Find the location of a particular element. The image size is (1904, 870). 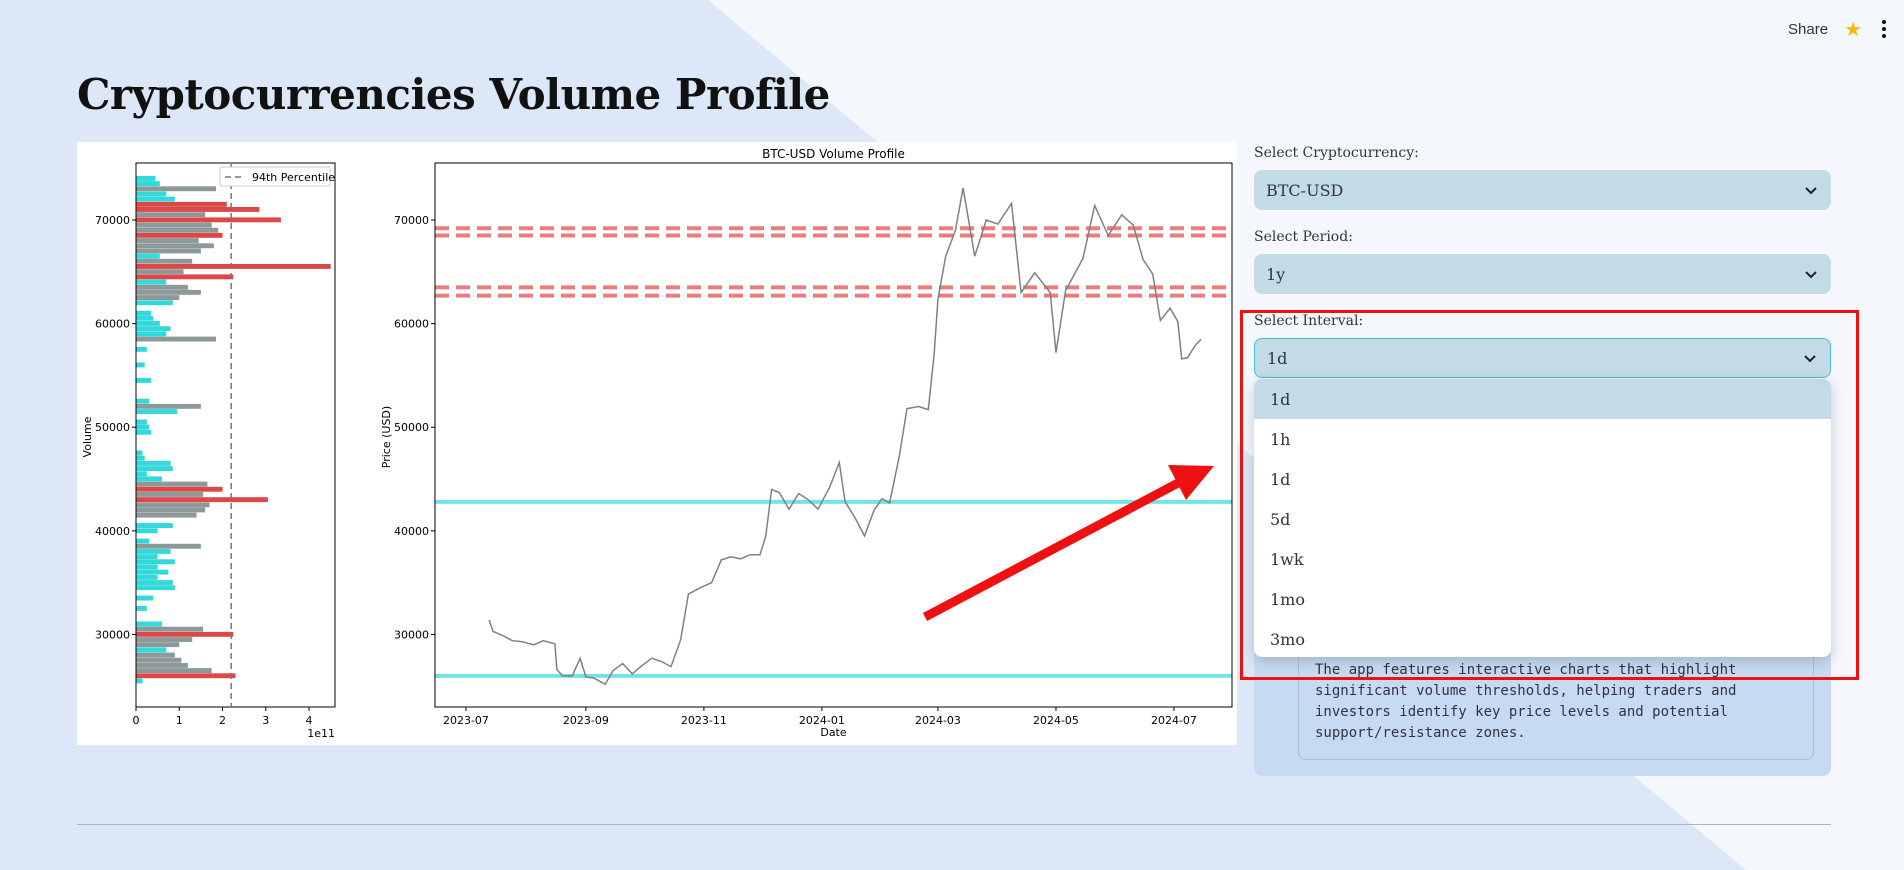

legend-label: 94th Percentile is located at coordinates (293, 177).